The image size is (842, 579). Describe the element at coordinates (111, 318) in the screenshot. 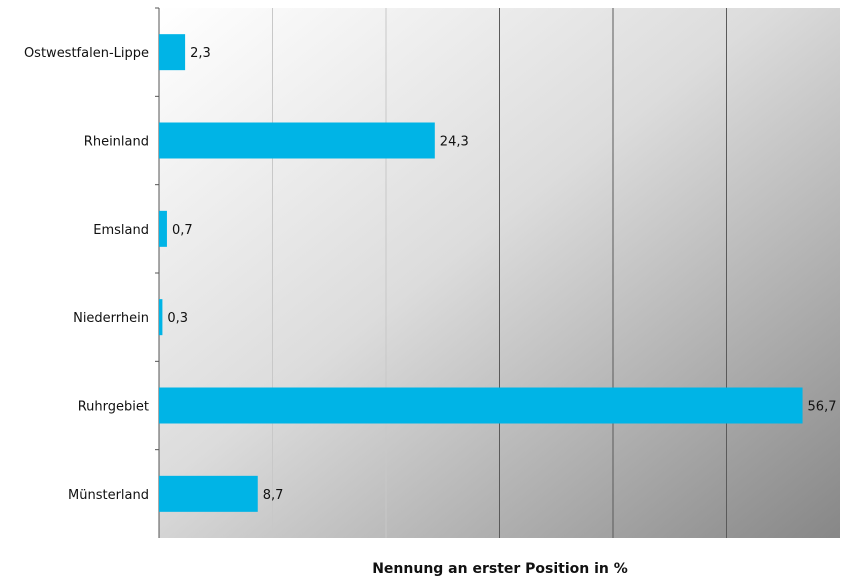

I see `category-label: Niederrhein` at that location.